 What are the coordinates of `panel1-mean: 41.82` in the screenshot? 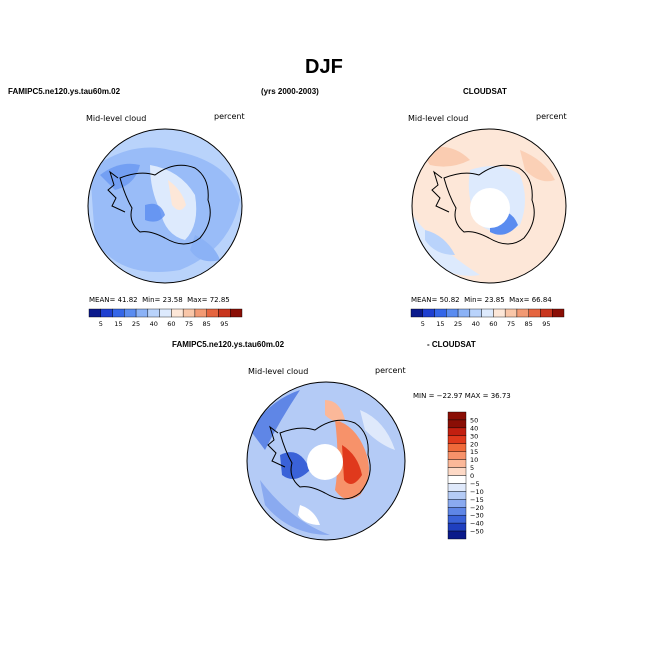 It's located at (127, 300).